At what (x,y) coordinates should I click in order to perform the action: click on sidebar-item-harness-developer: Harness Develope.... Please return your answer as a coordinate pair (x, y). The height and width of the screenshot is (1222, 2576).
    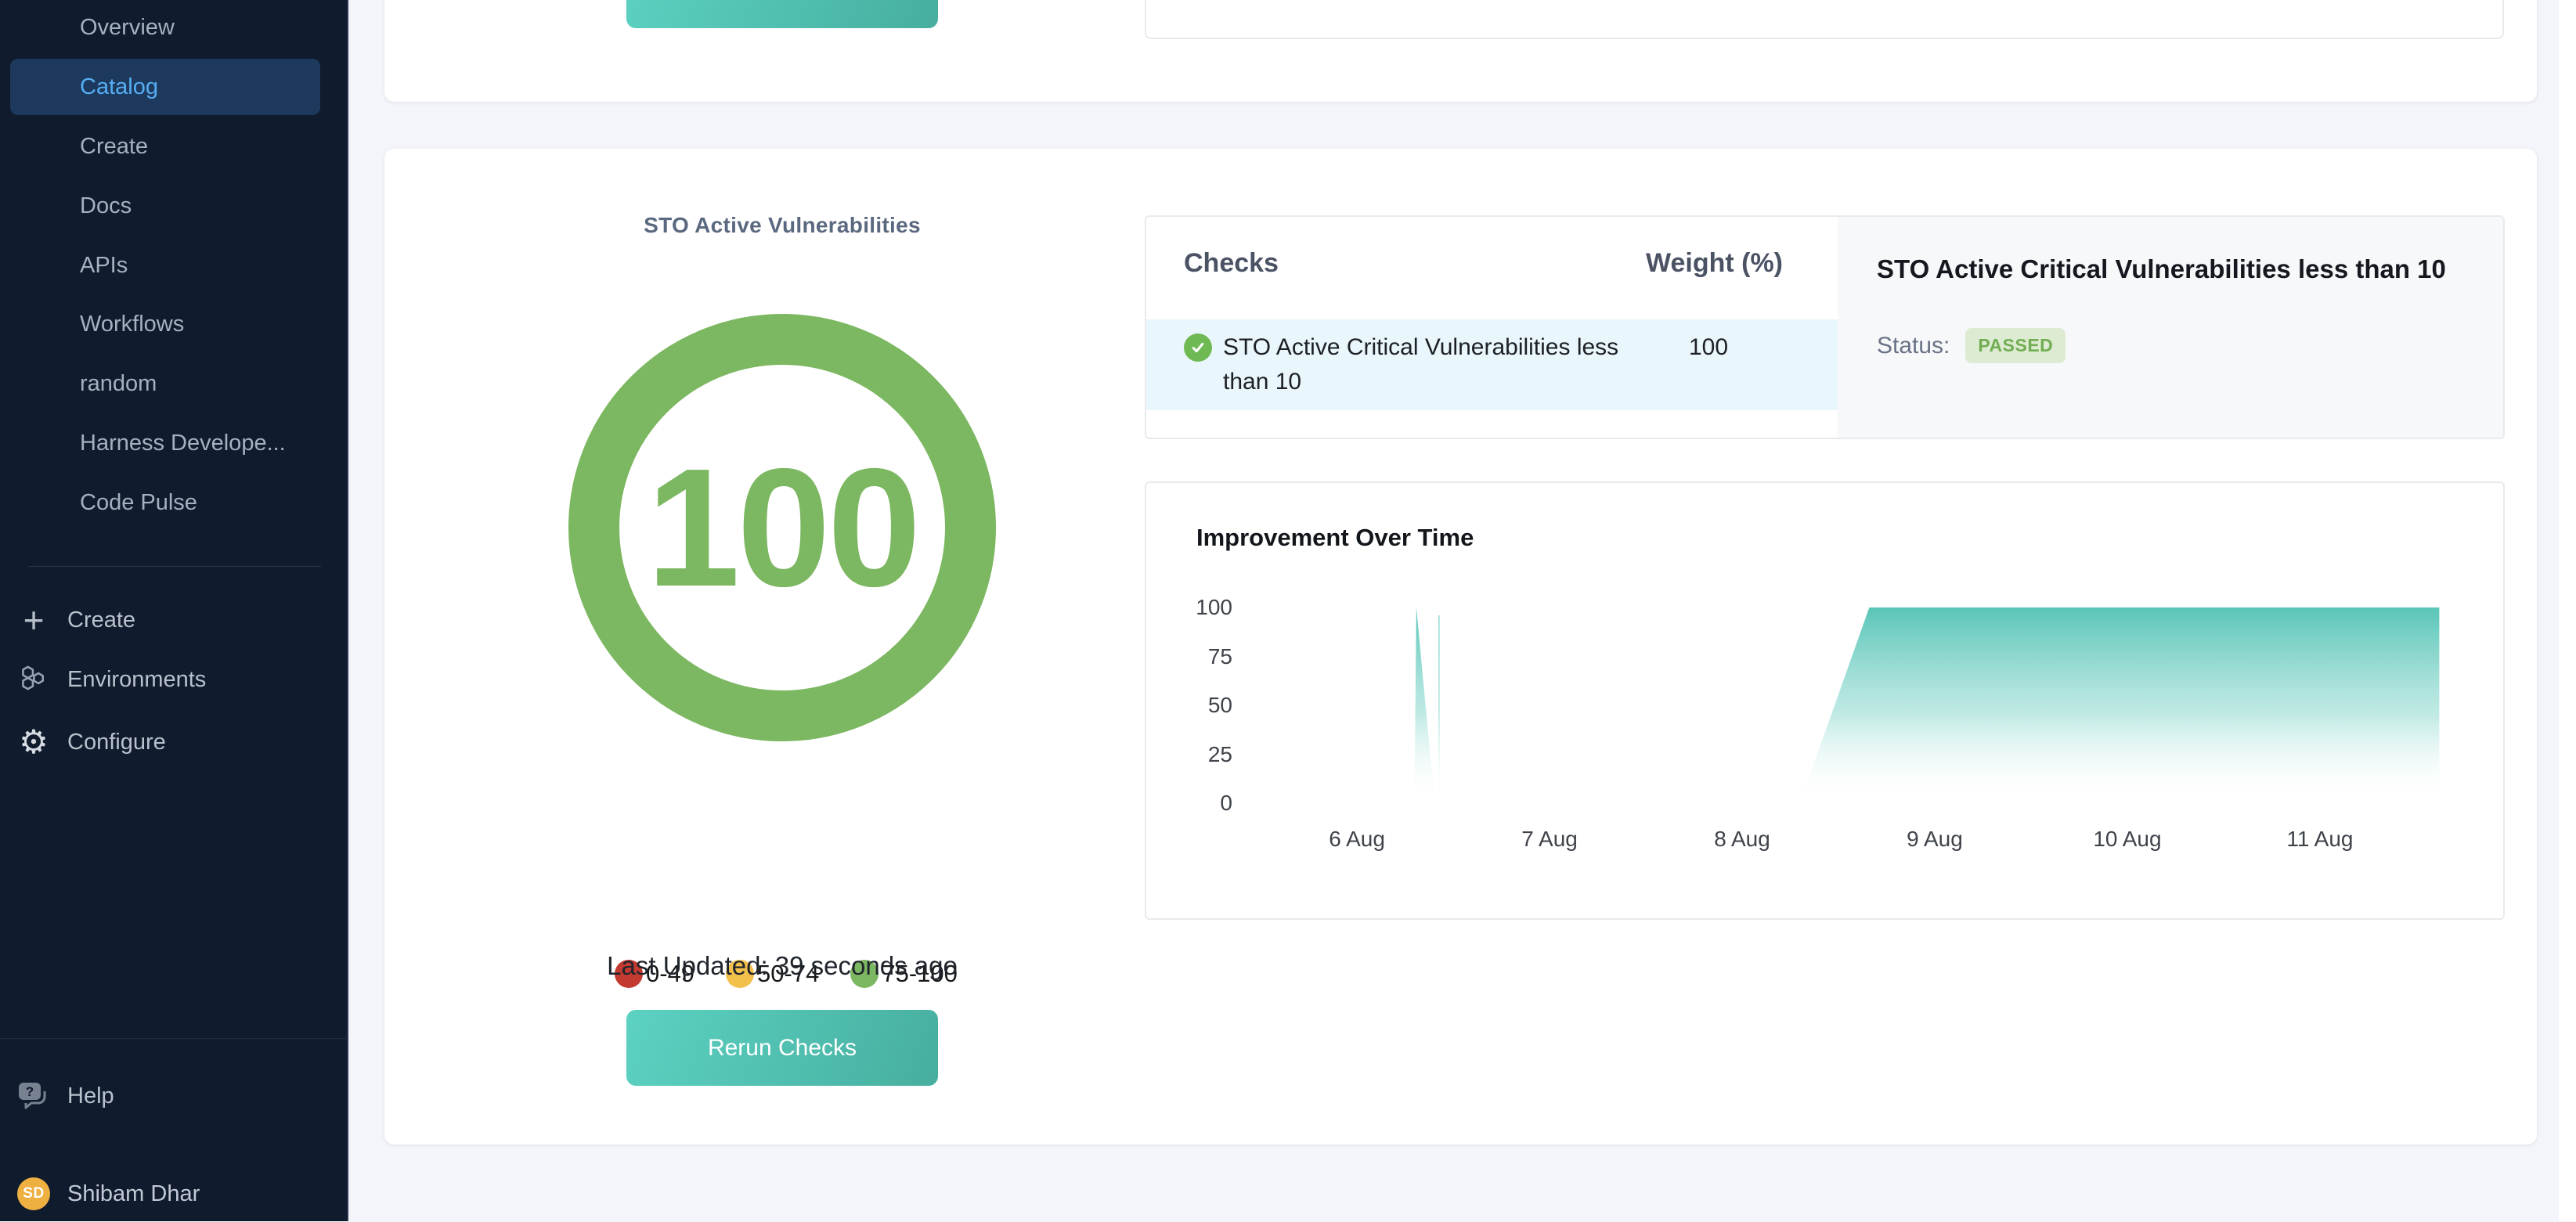
    Looking at the image, I should click on (165, 443).